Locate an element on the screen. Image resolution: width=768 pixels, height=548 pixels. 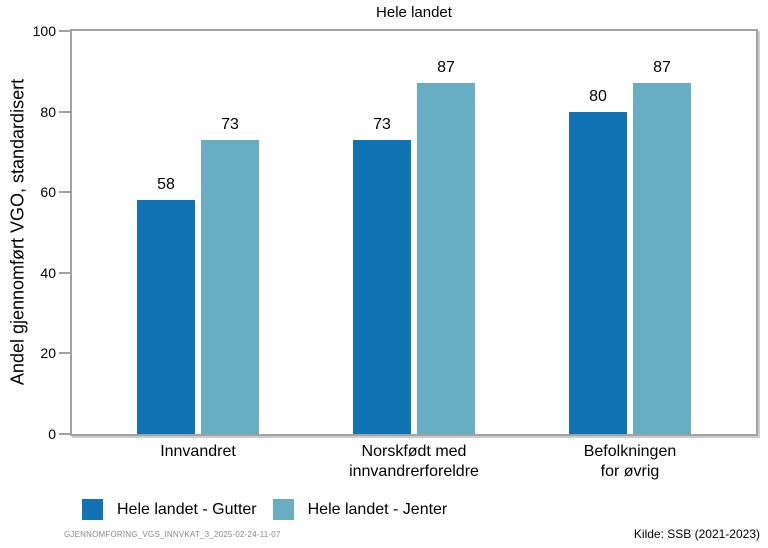
chart-title: Hele landet is located at coordinates (414, 12).